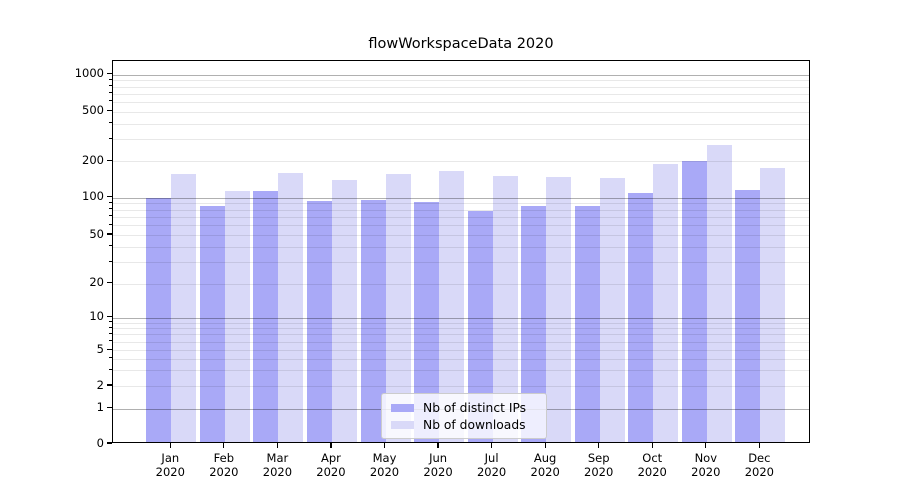 The height and width of the screenshot is (500, 900). I want to click on bar-nb-of-distinct-ips-sep, so click(587, 323).